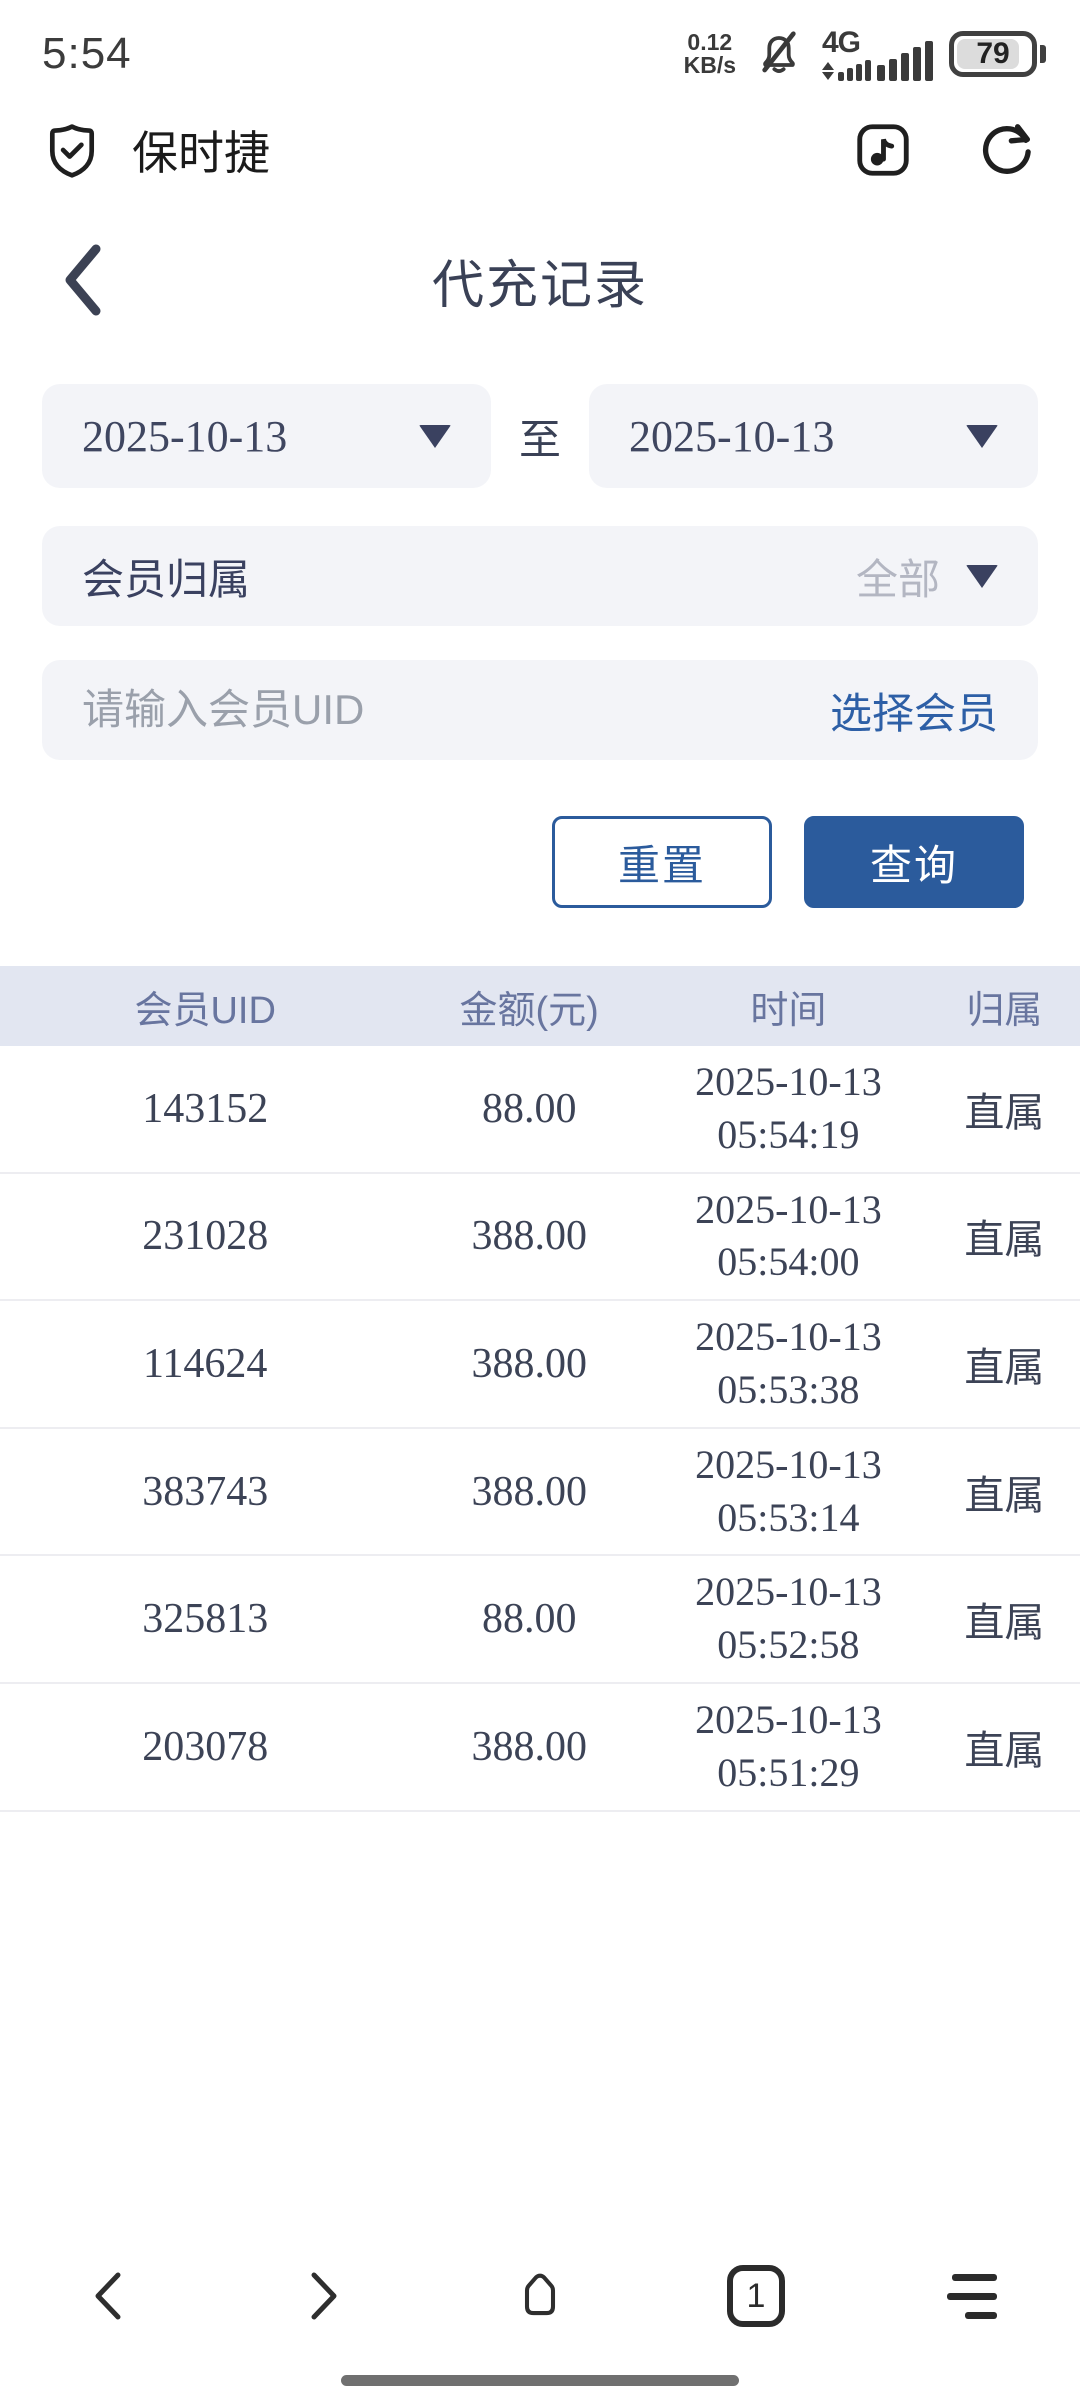 Image resolution: width=1080 pixels, height=2400 pixels. Describe the element at coordinates (993, 53) in the screenshot. I see `battery-percent: 79` at that location.